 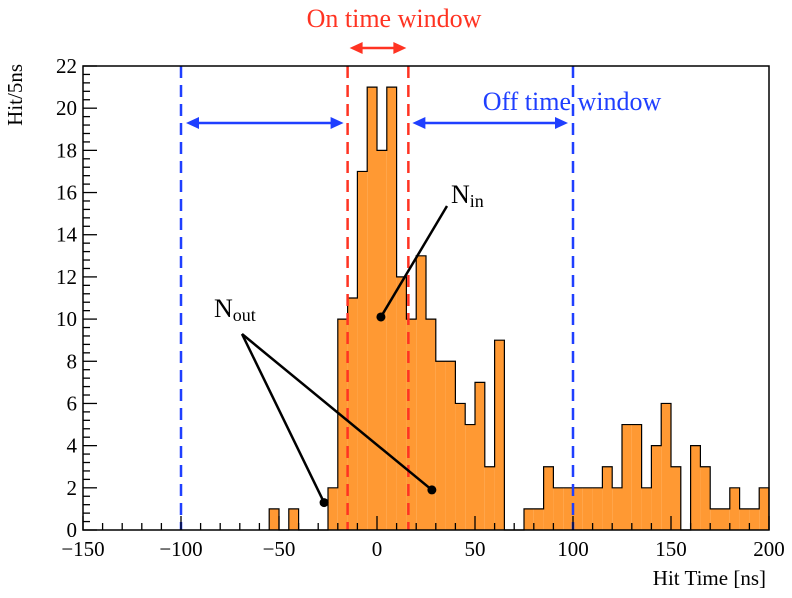 I want to click on x-tick-label: 50, so click(x=475, y=549).